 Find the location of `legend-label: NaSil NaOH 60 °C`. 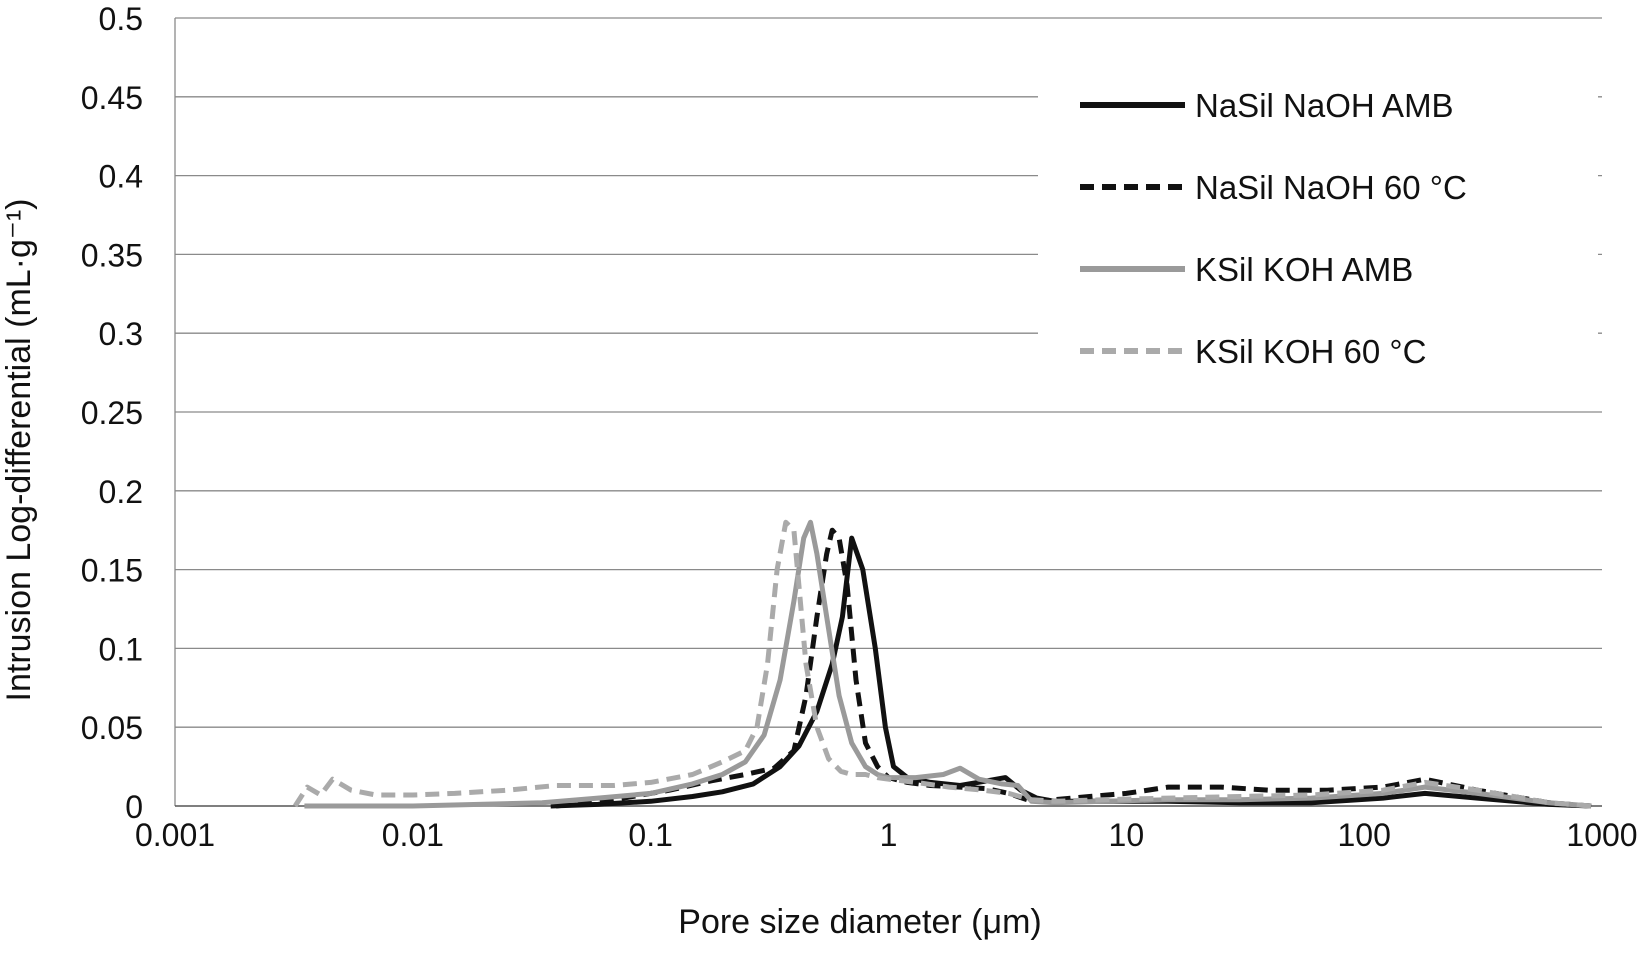

legend-label: NaSil NaOH 60 °C is located at coordinates (1331, 187).